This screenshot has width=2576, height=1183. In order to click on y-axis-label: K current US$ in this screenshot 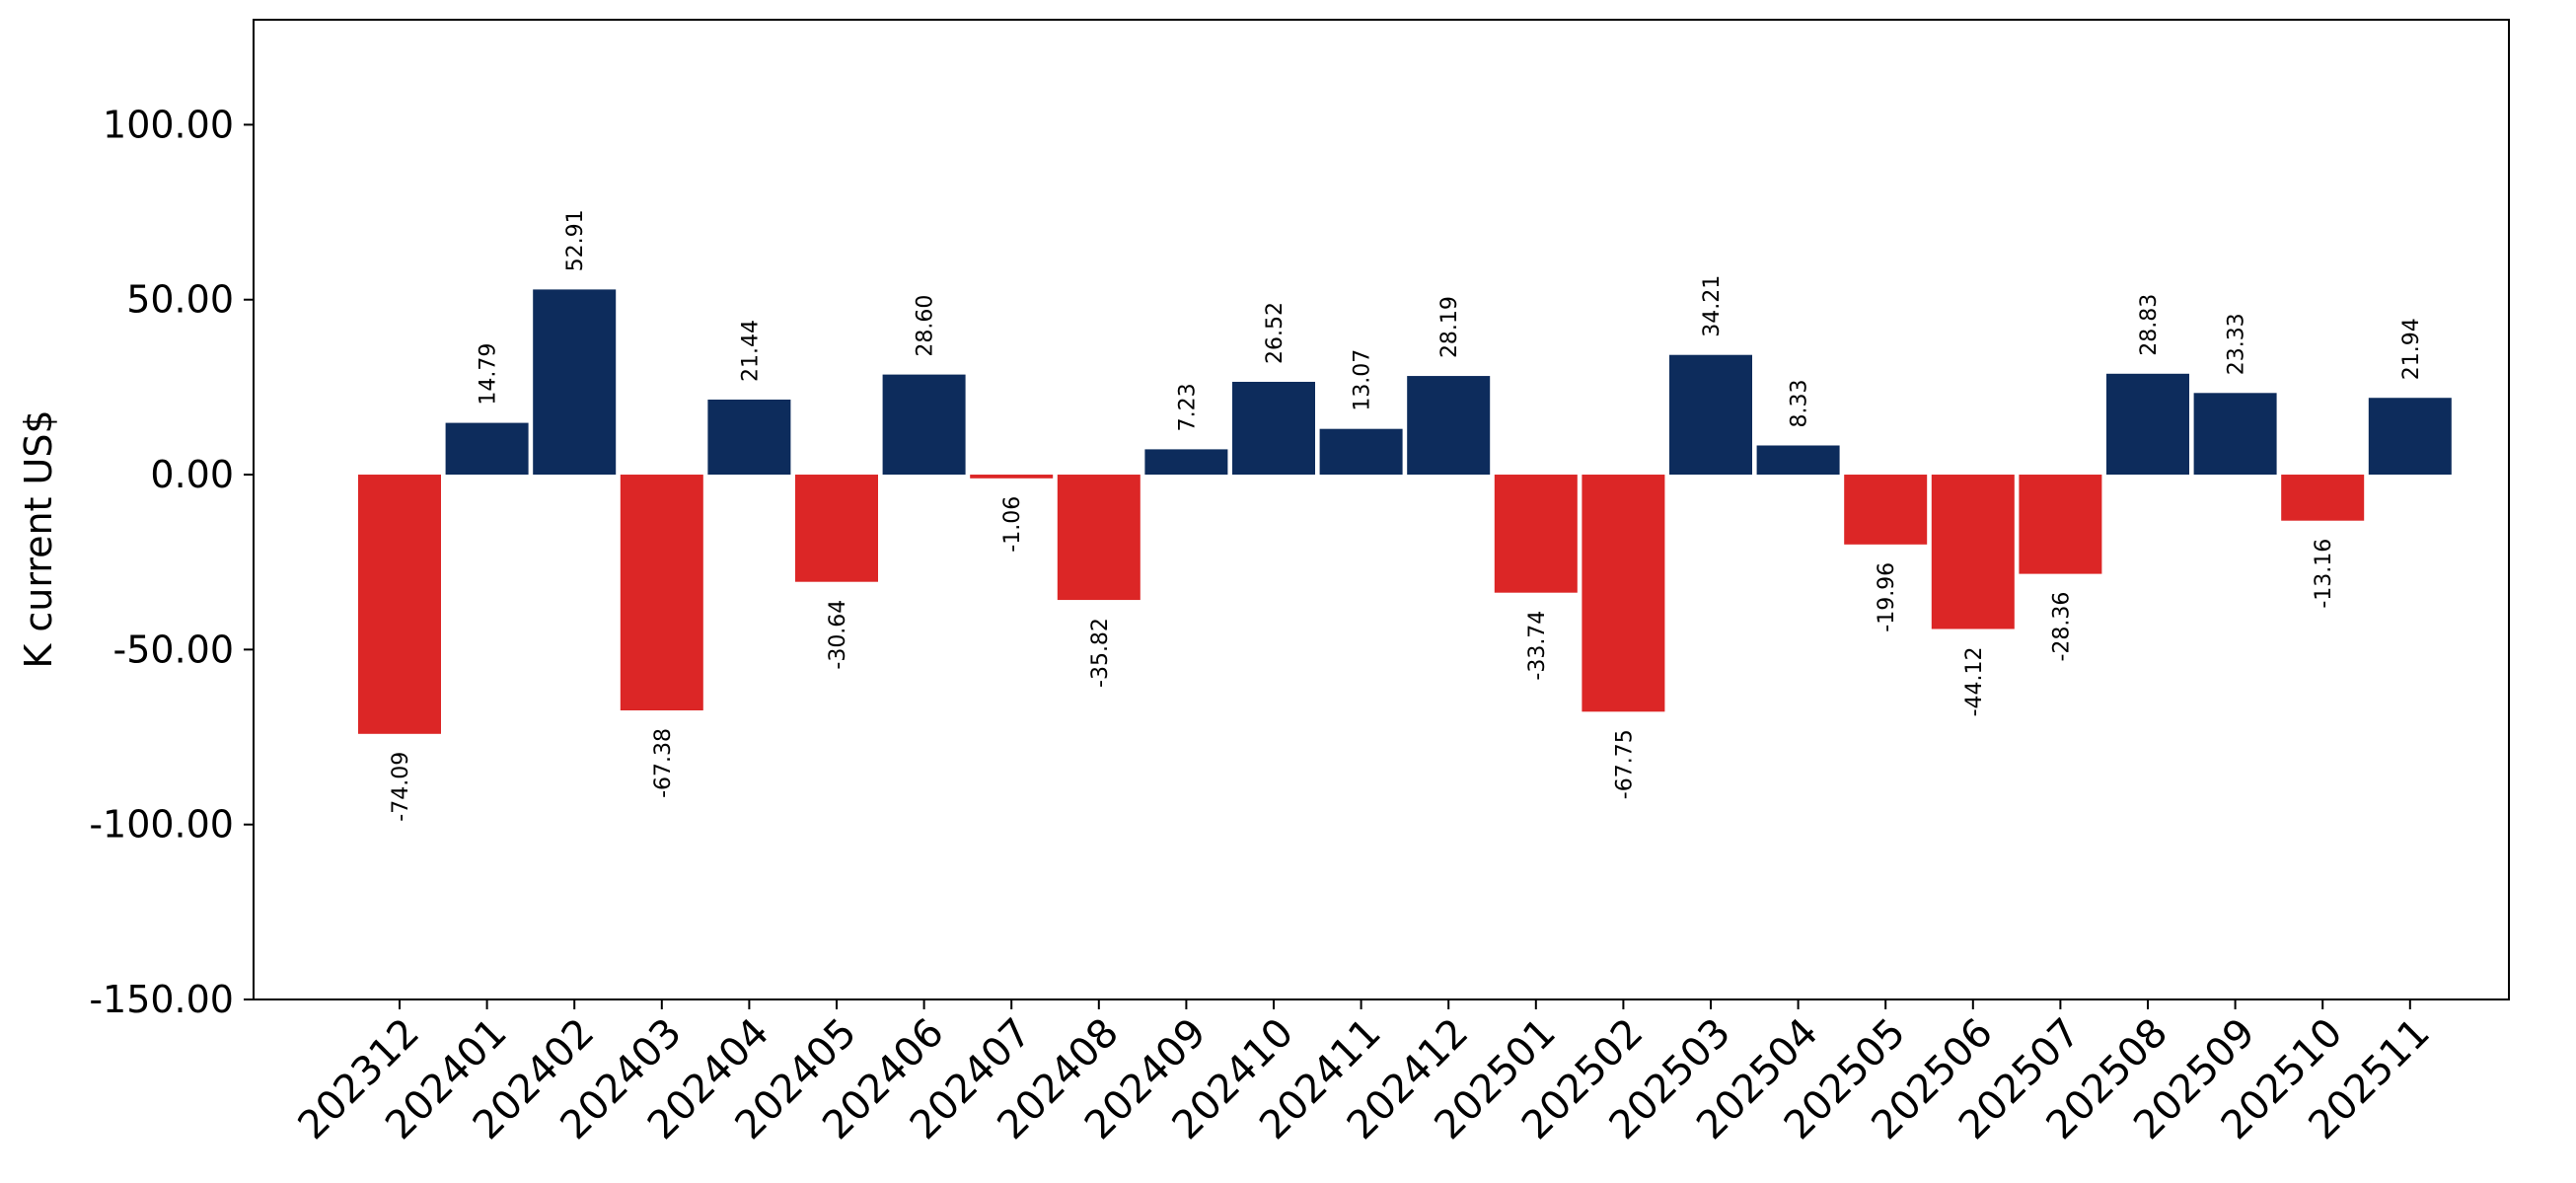, I will do `click(38, 538)`.